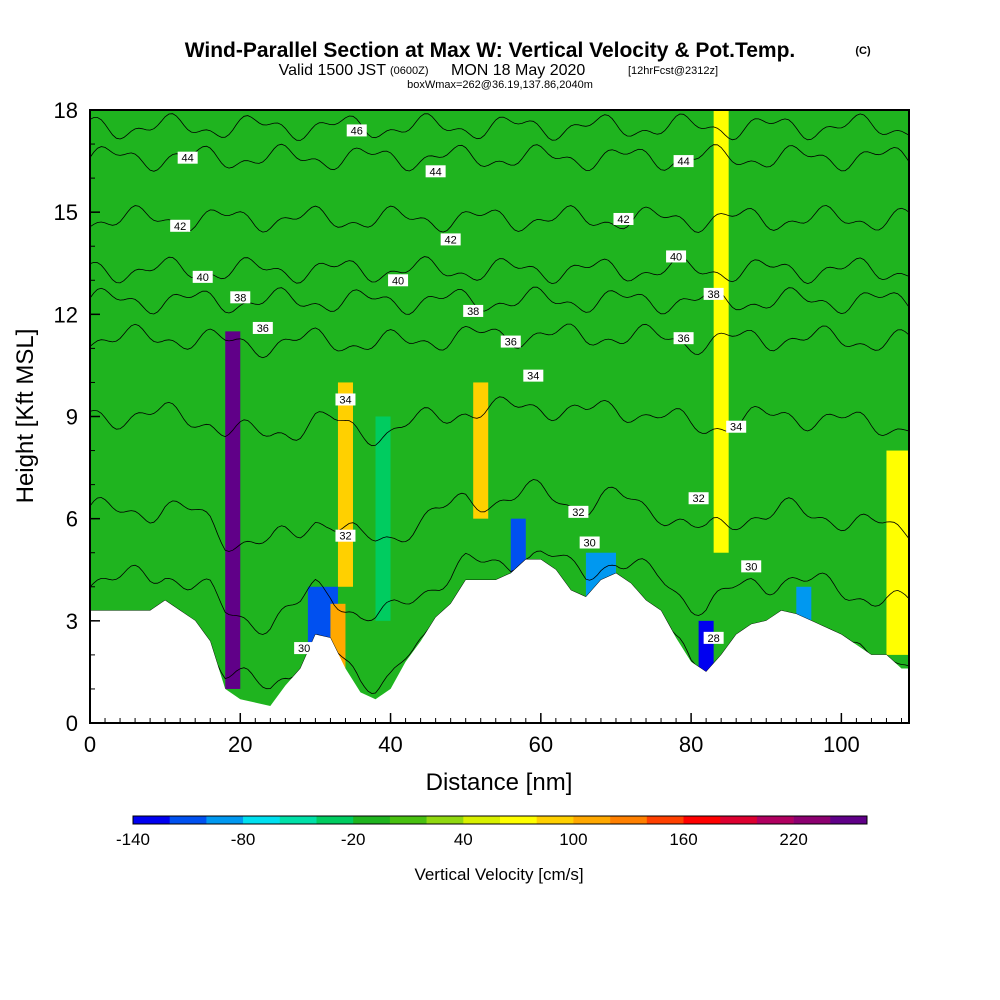 This screenshot has height=1000, width=1000. What do you see at coordinates (72, 519) in the screenshot?
I see `y-tick-label: 6` at bounding box center [72, 519].